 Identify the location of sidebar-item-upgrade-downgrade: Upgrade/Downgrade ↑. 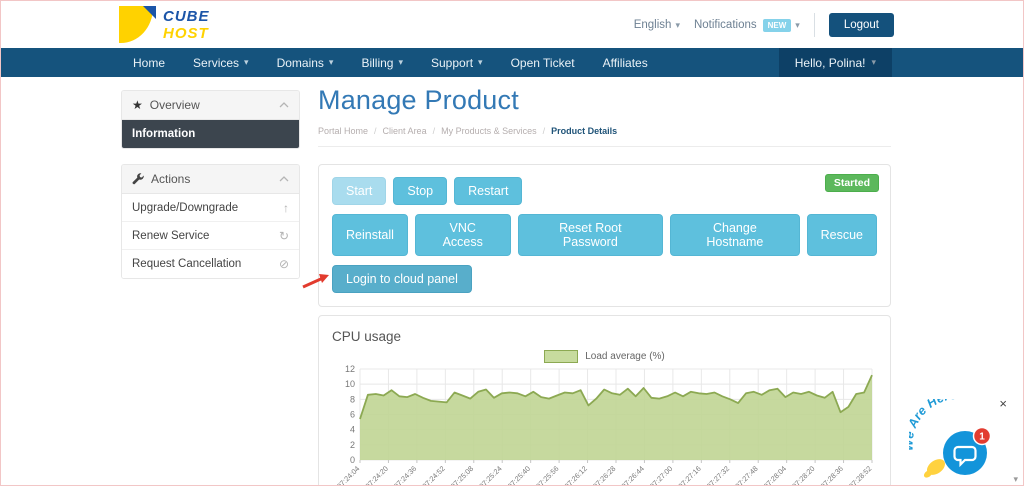
(210, 208).